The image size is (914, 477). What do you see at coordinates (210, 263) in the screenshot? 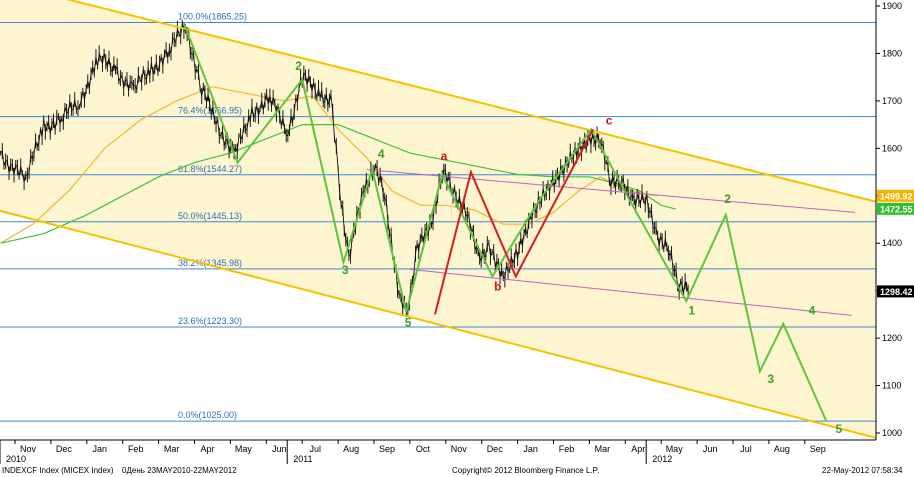
I see `fib-level-label: 38.2%(1345.98)` at bounding box center [210, 263].